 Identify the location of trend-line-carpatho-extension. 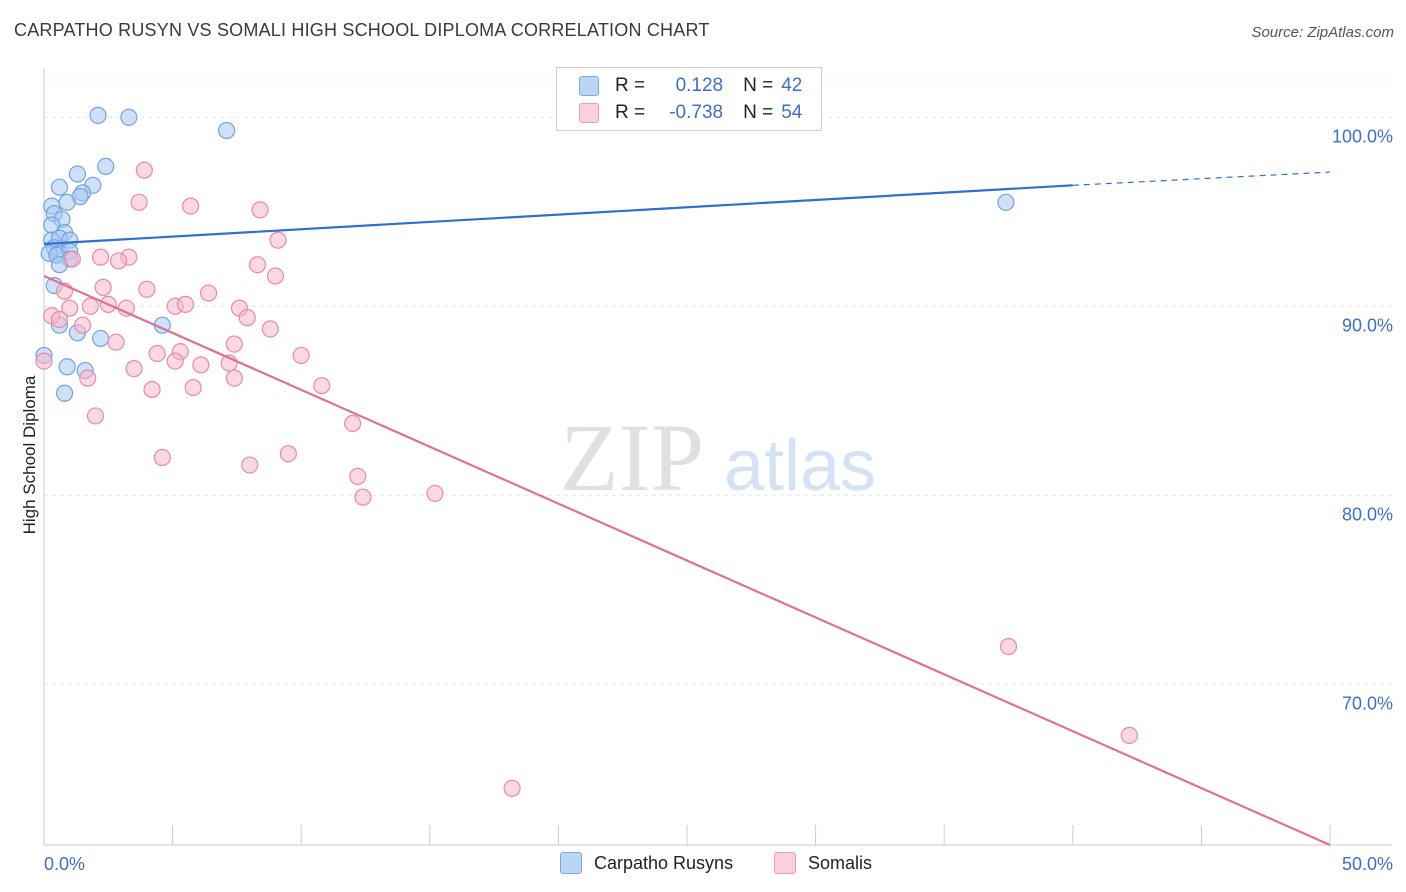
(1201, 178).